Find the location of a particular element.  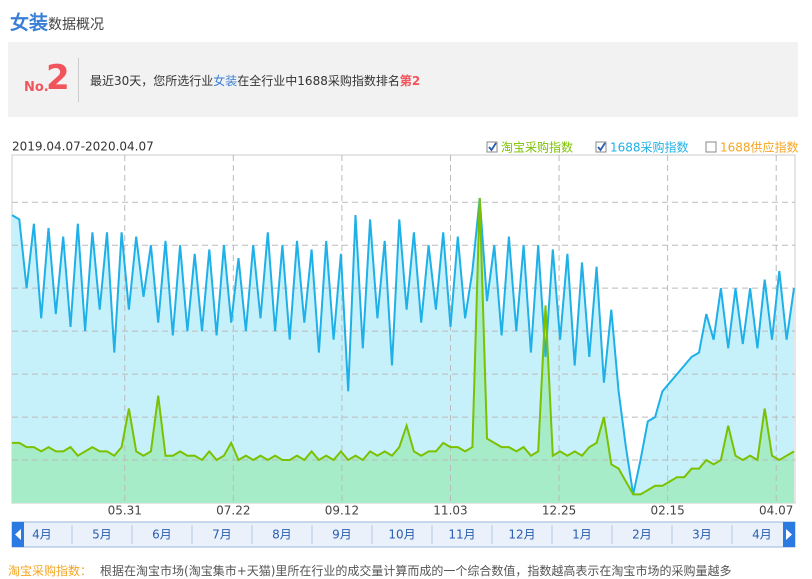

rank-box: No. 2 最近30天，您所选行业女装在全行业中1688采购指数排名第2 is located at coordinates (403, 79).